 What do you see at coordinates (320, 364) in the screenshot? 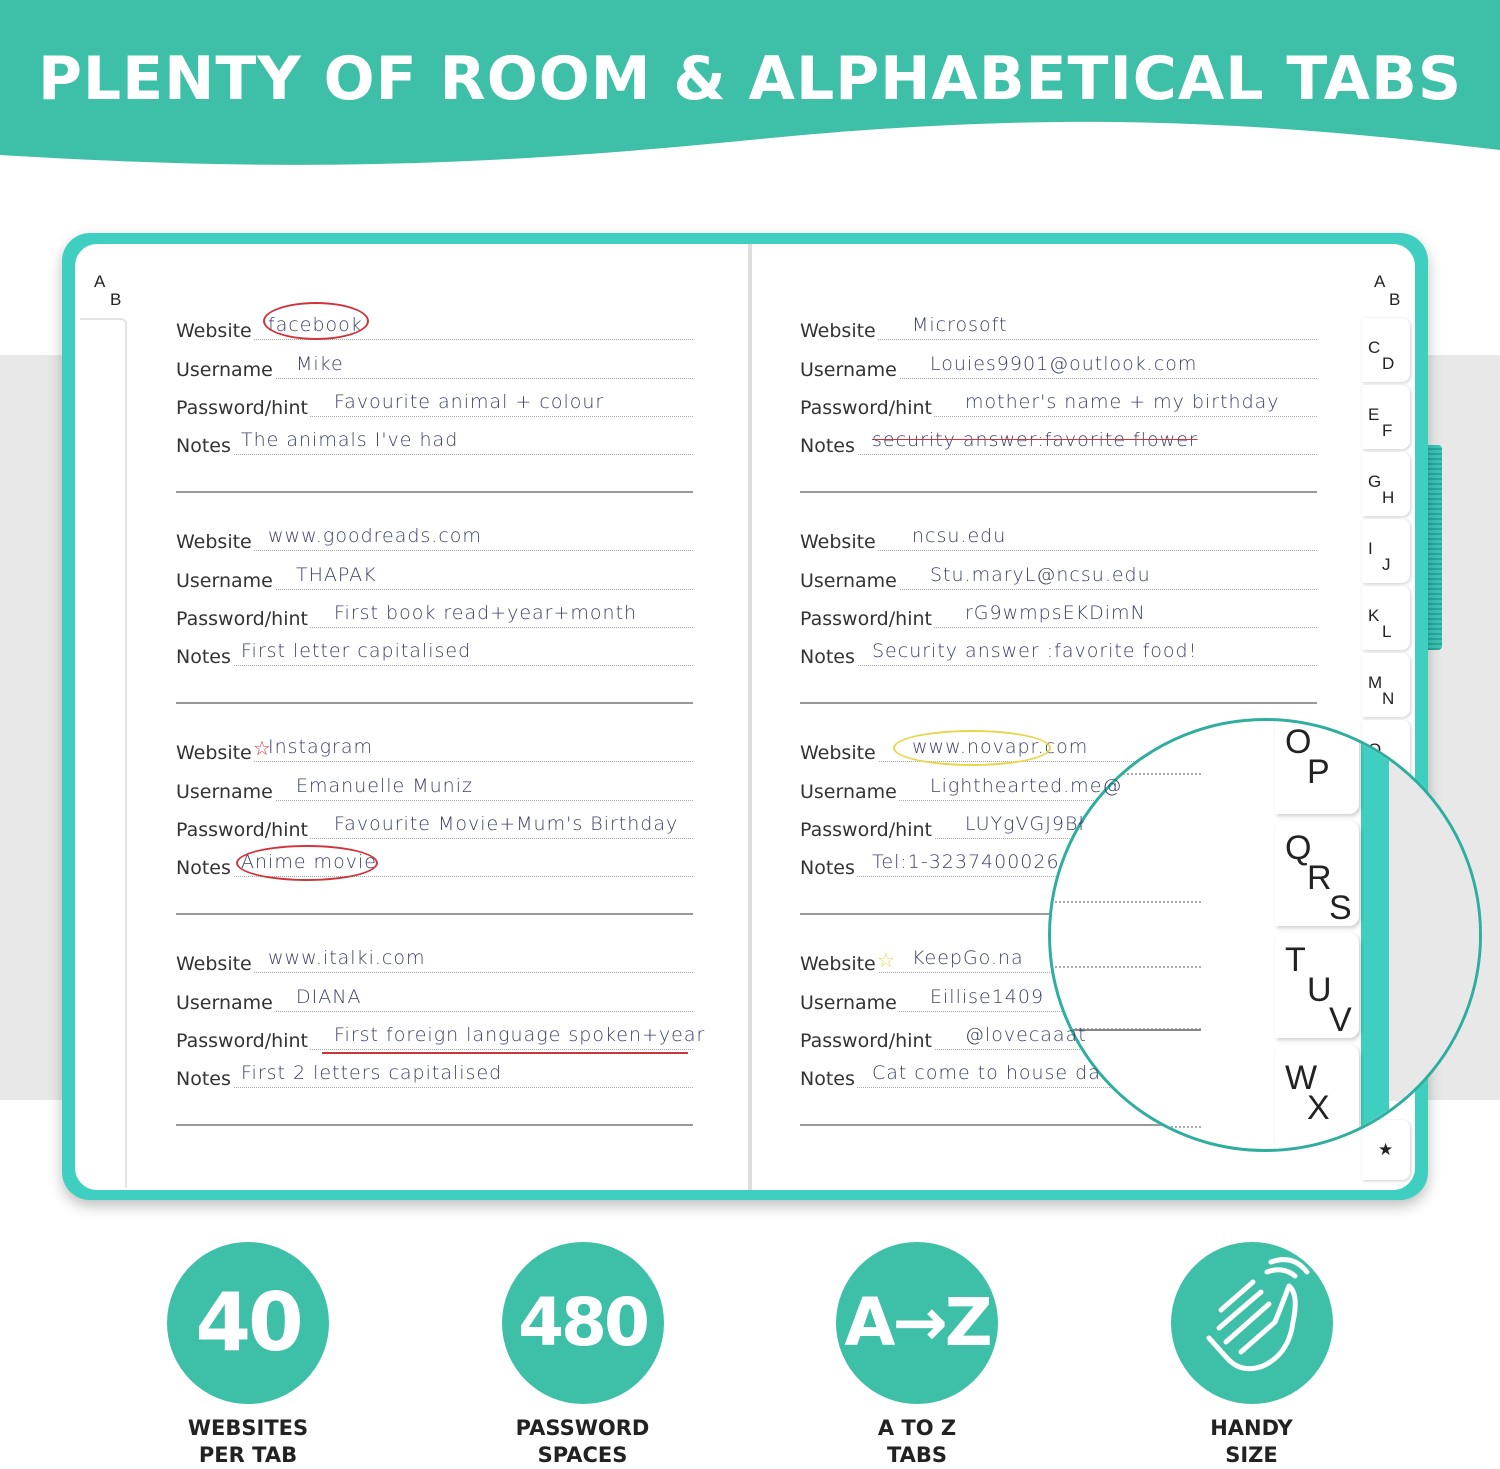
I see `username-value: Mike` at bounding box center [320, 364].